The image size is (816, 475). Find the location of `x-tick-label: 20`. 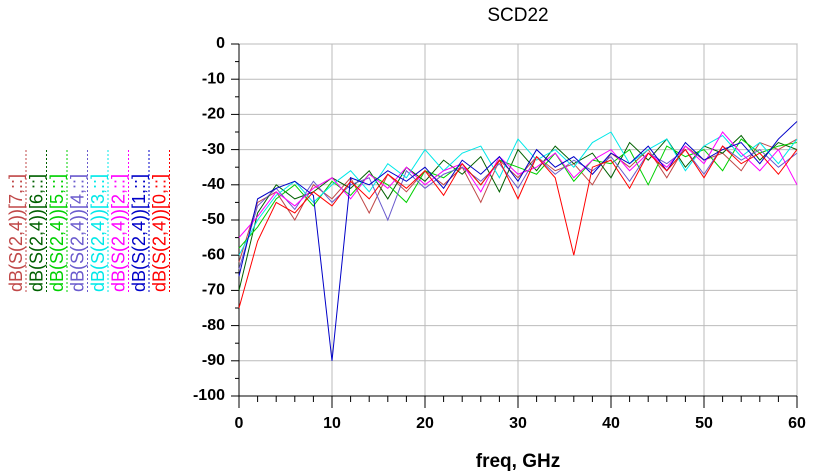

x-tick-label: 20 is located at coordinates (425, 423).